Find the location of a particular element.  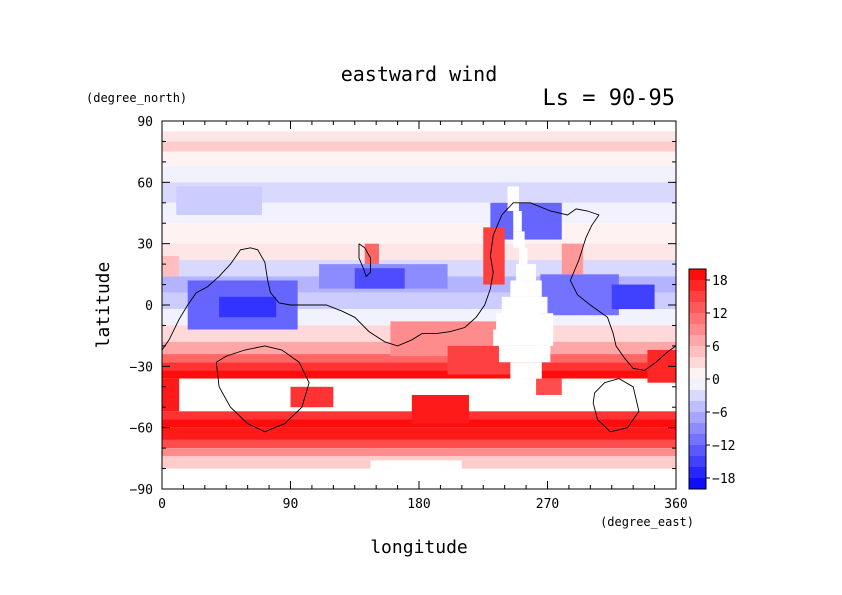

colorbar-tick-label: 18 is located at coordinates (720, 281).